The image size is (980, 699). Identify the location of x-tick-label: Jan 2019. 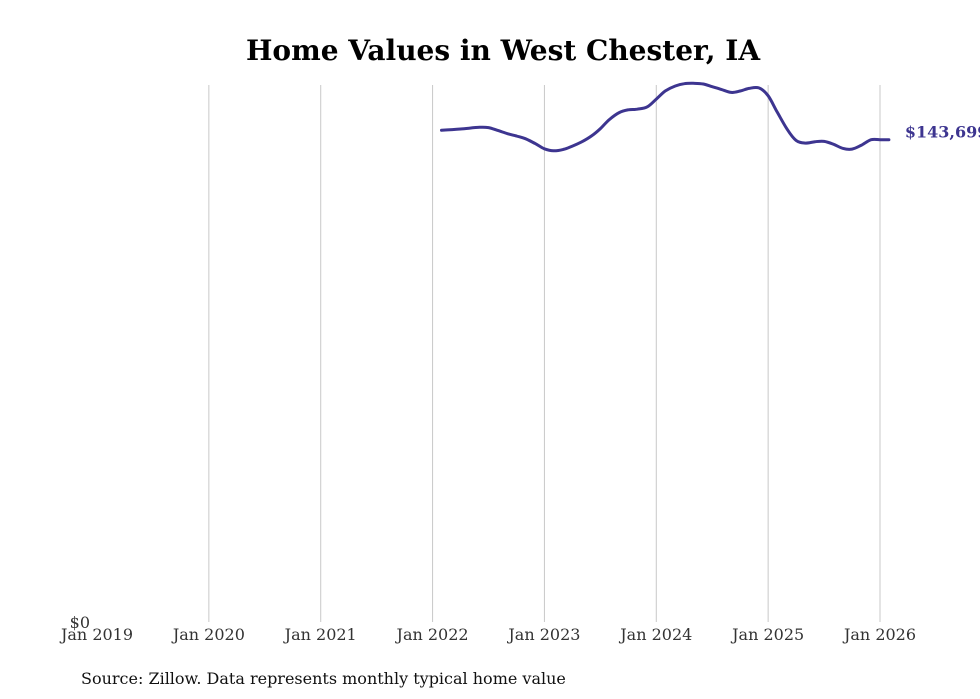
(96, 634).